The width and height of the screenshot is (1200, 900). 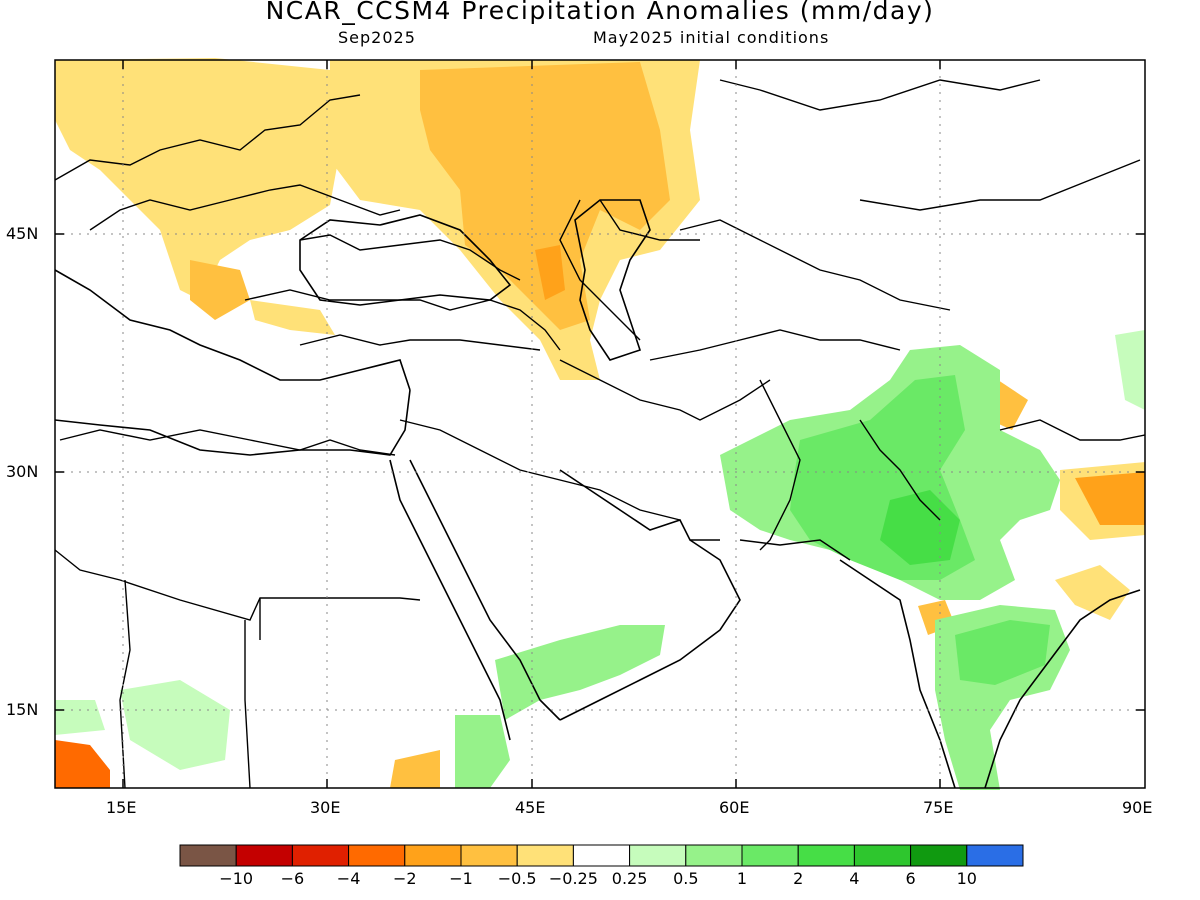 I want to click on caspian-sea-coast, so click(x=612, y=280).